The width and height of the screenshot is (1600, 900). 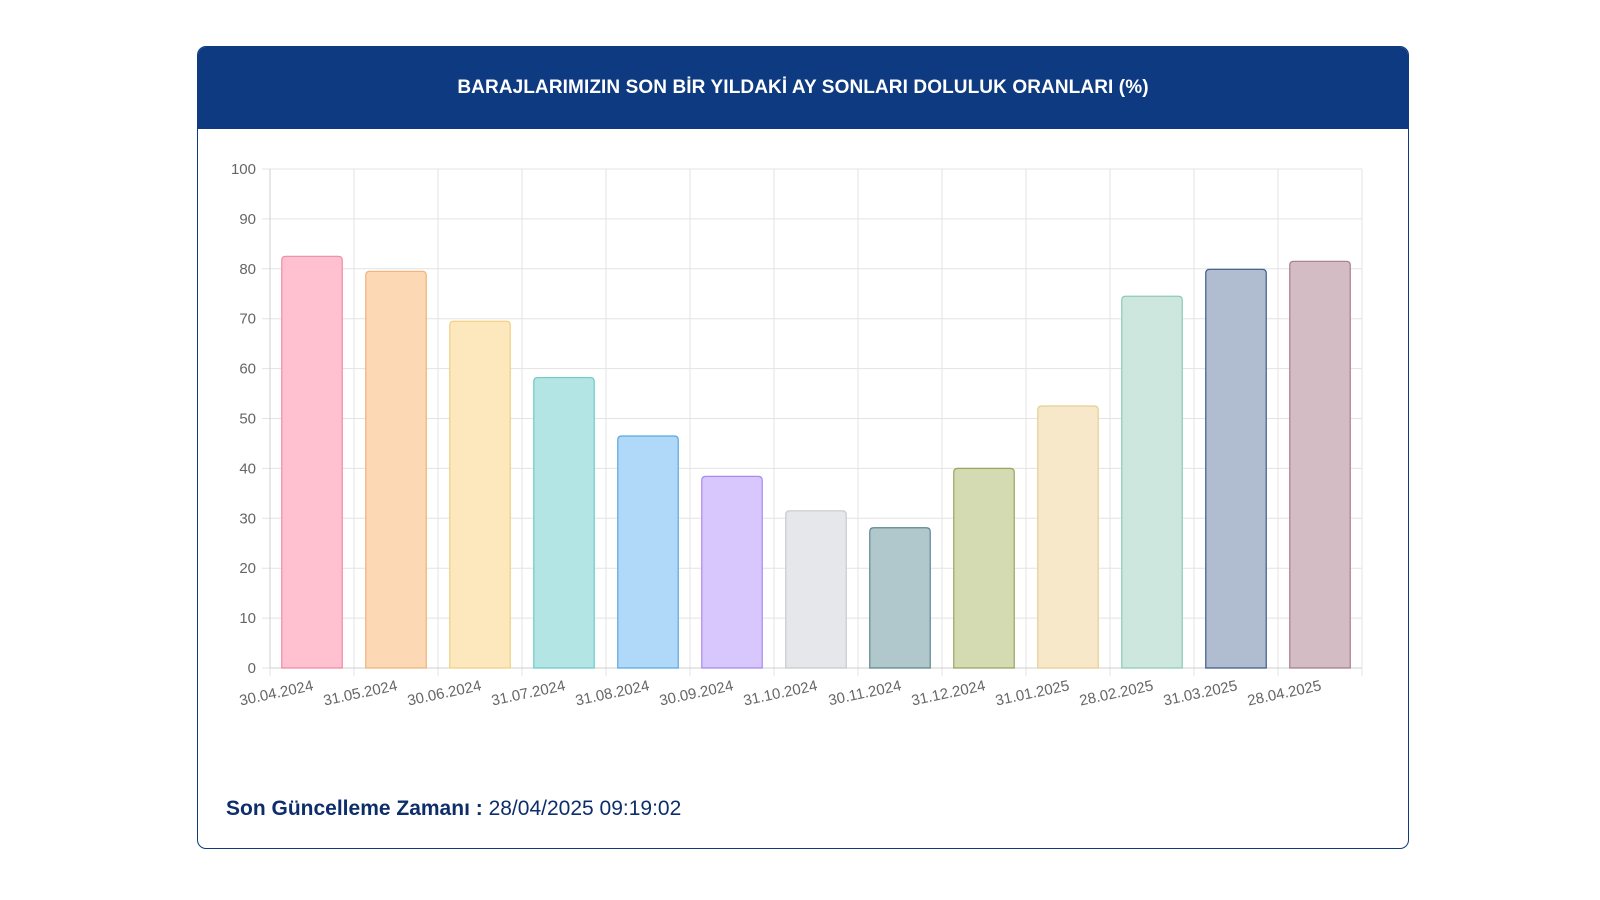 What do you see at coordinates (247, 319) in the screenshot?
I see `y-tick-label: 70` at bounding box center [247, 319].